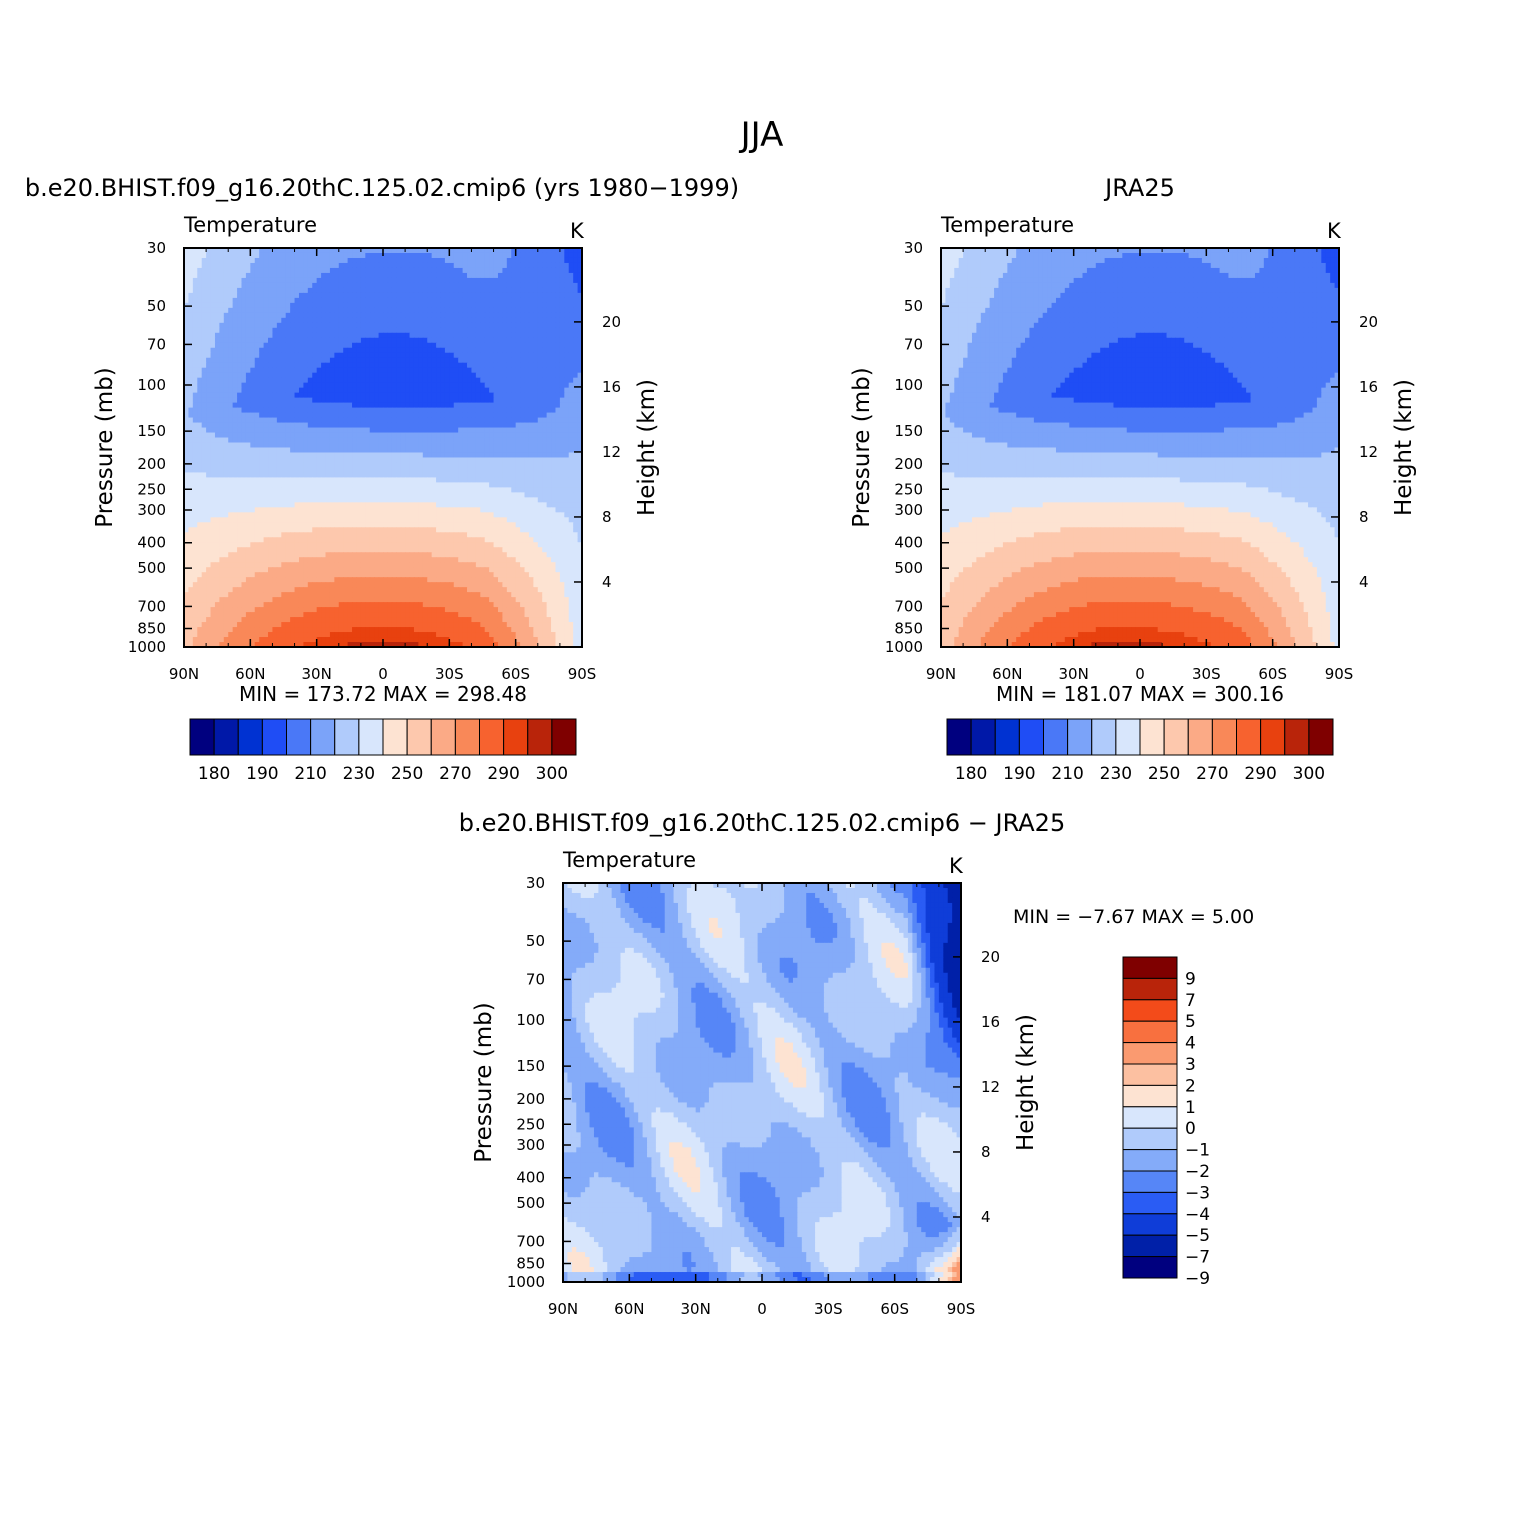  I want to click on colorbar-label: −7, so click(1197, 1258).